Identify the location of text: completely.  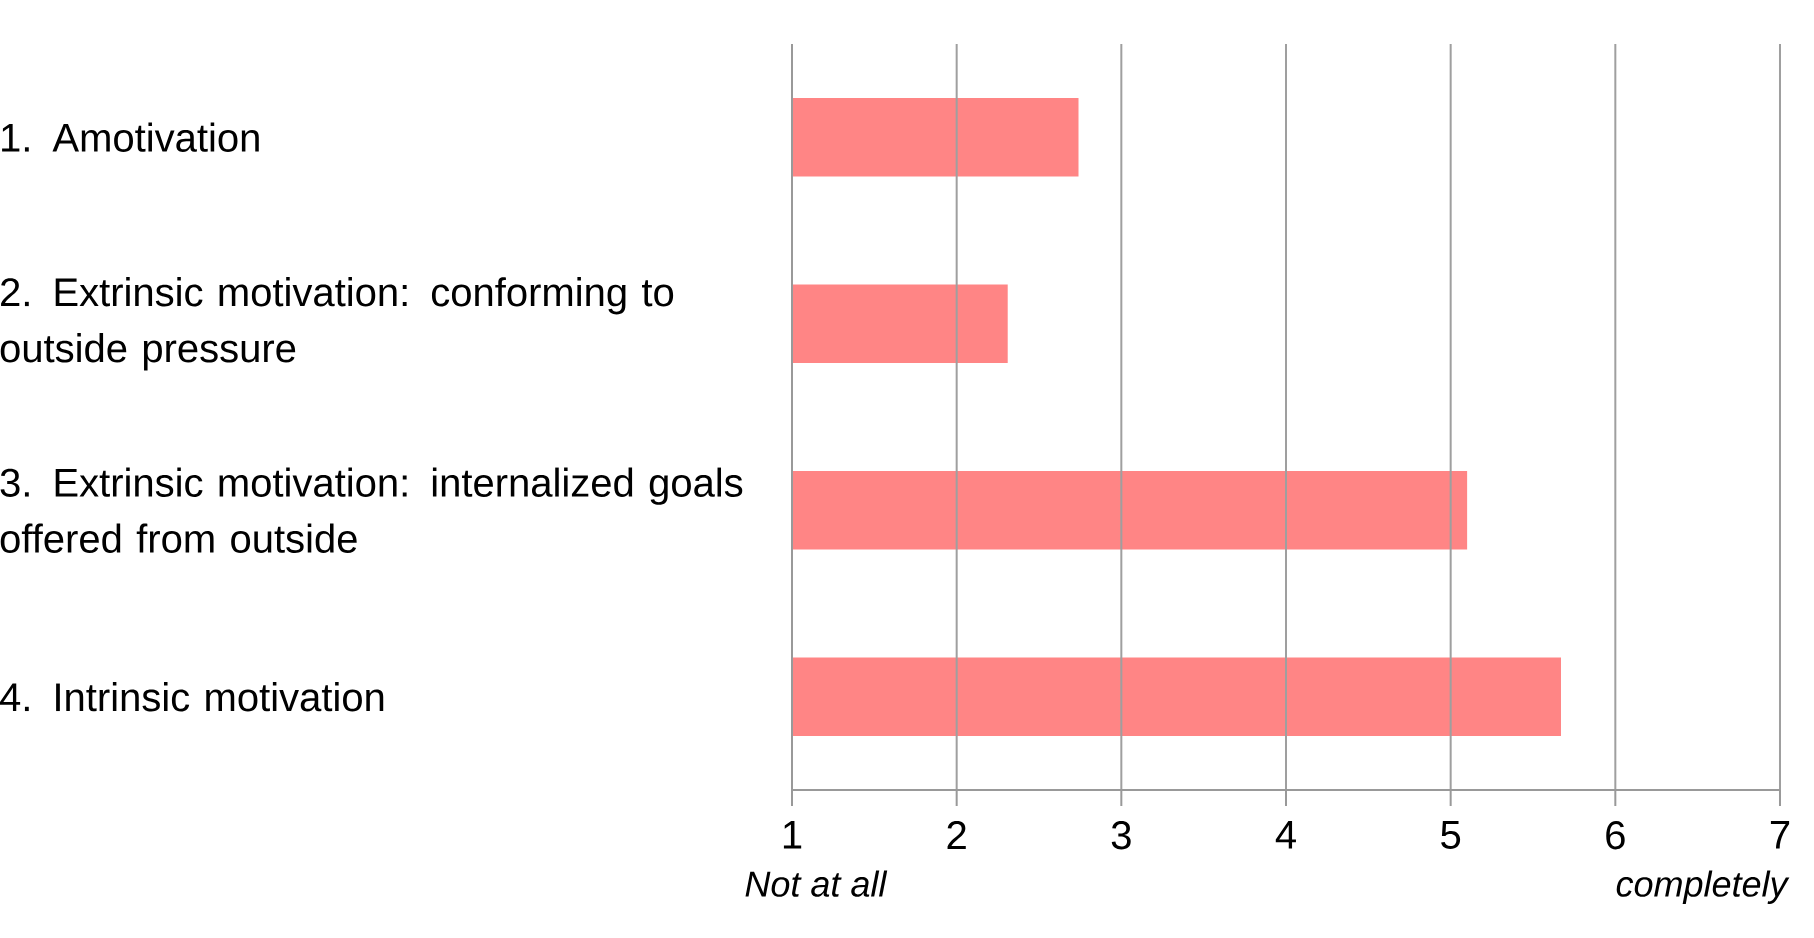
(1703, 887).